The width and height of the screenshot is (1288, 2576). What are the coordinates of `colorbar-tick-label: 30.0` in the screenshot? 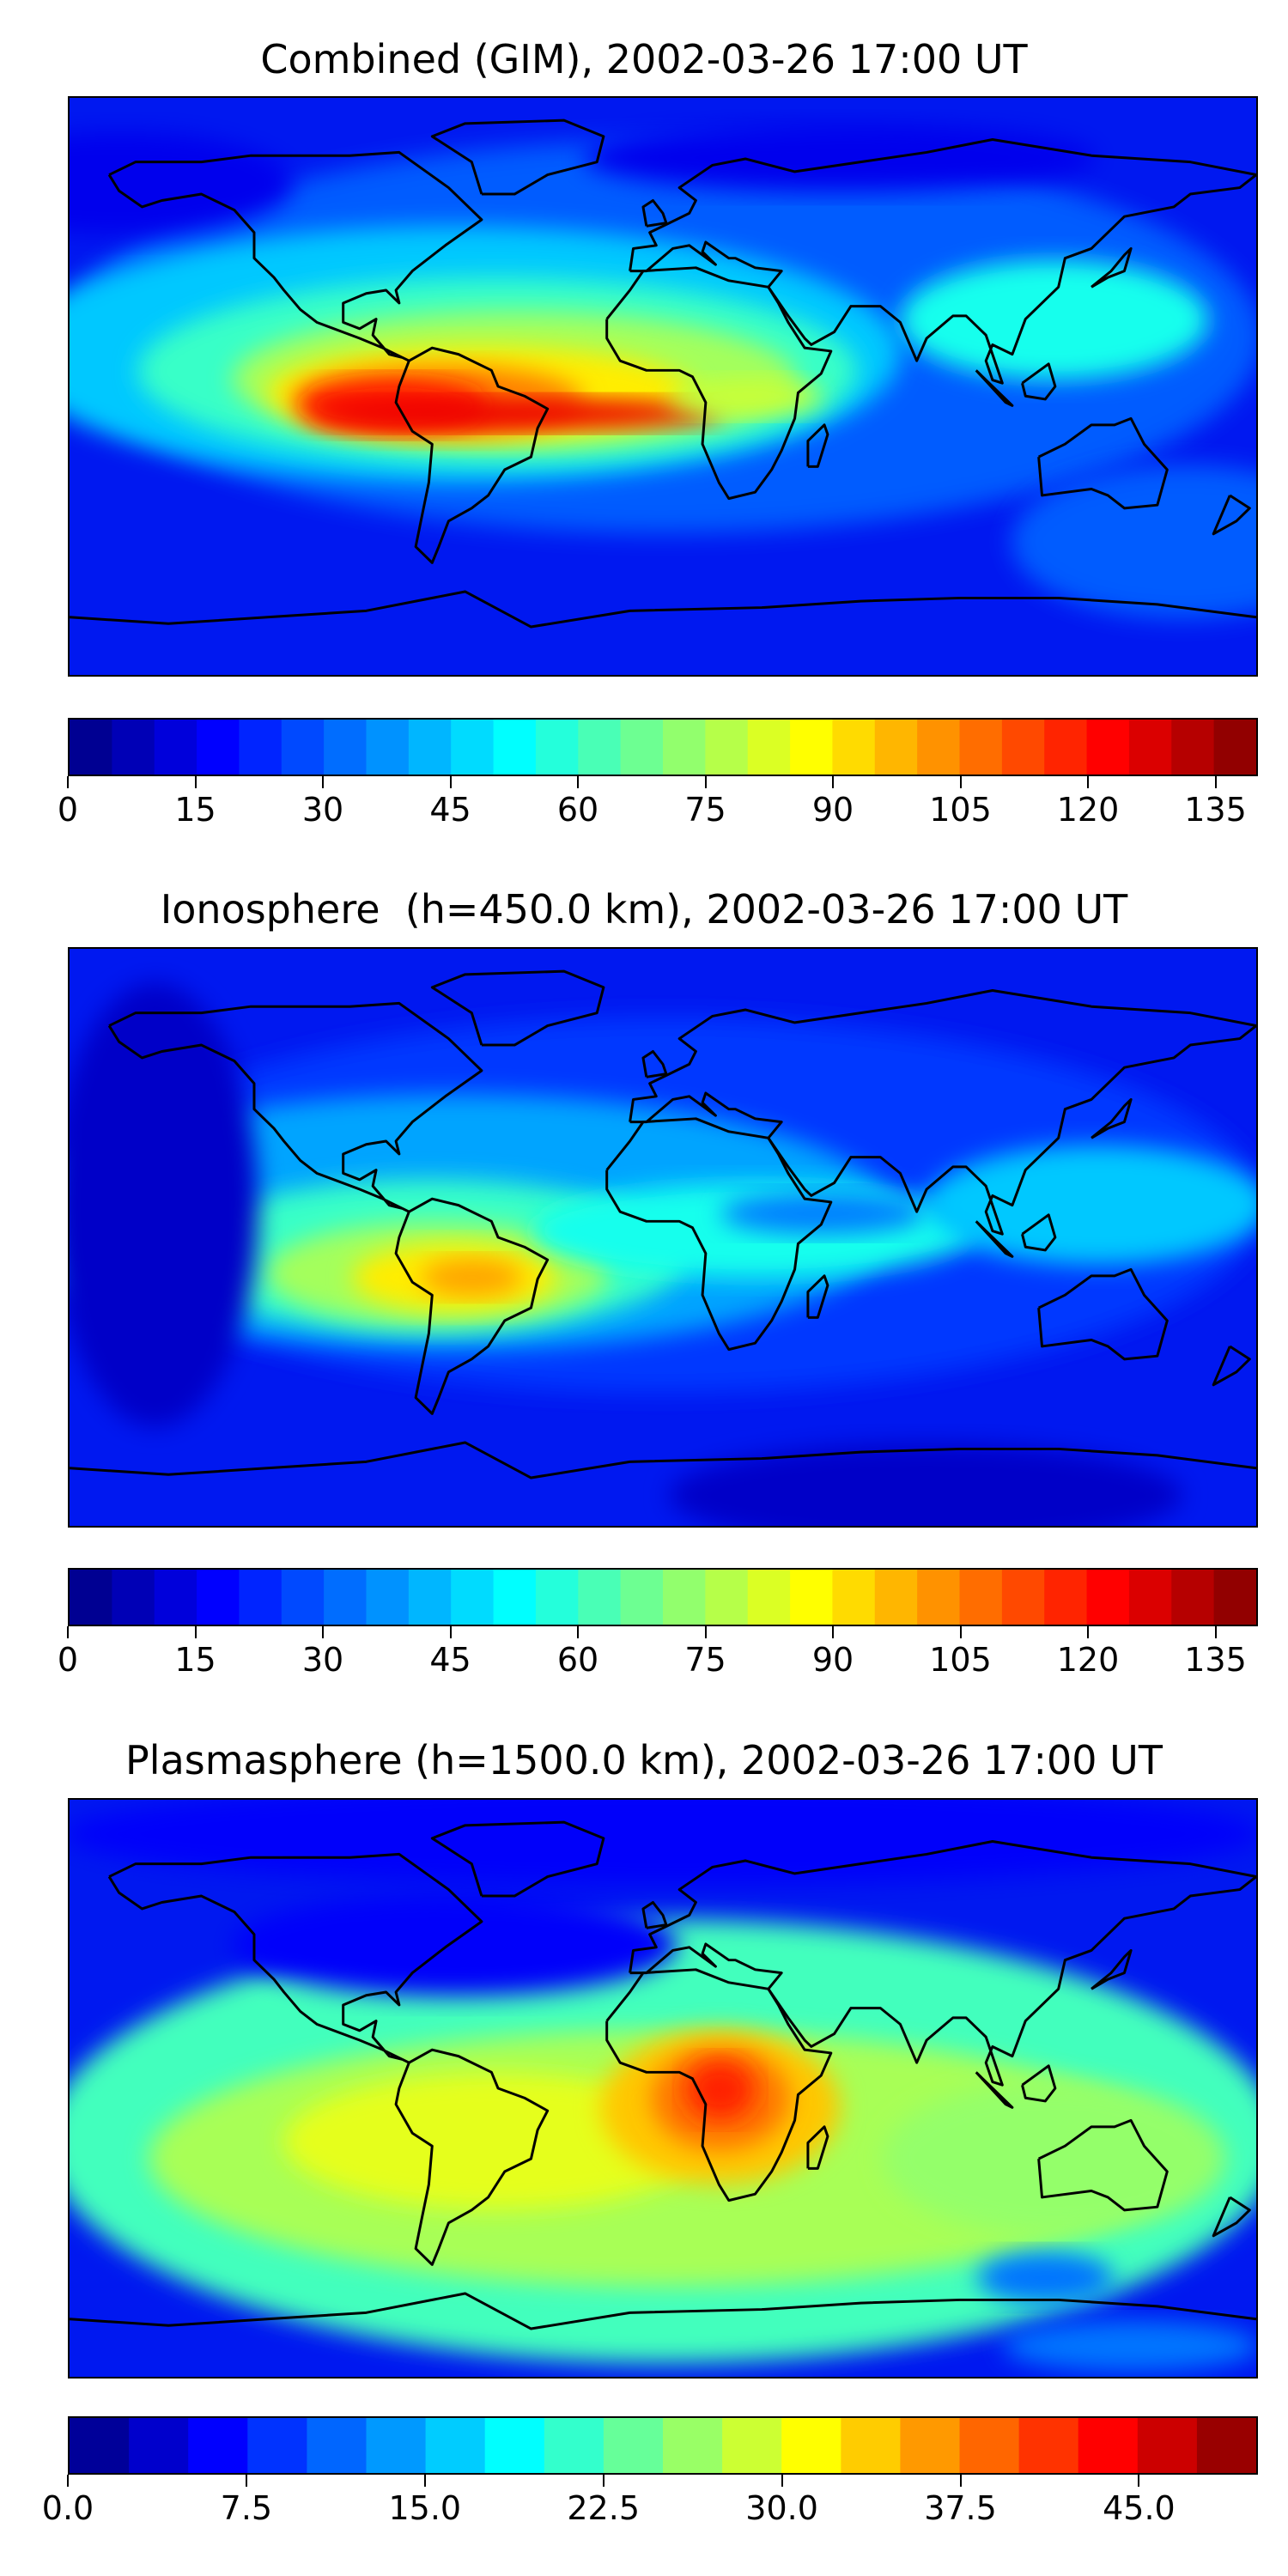 It's located at (781, 2508).